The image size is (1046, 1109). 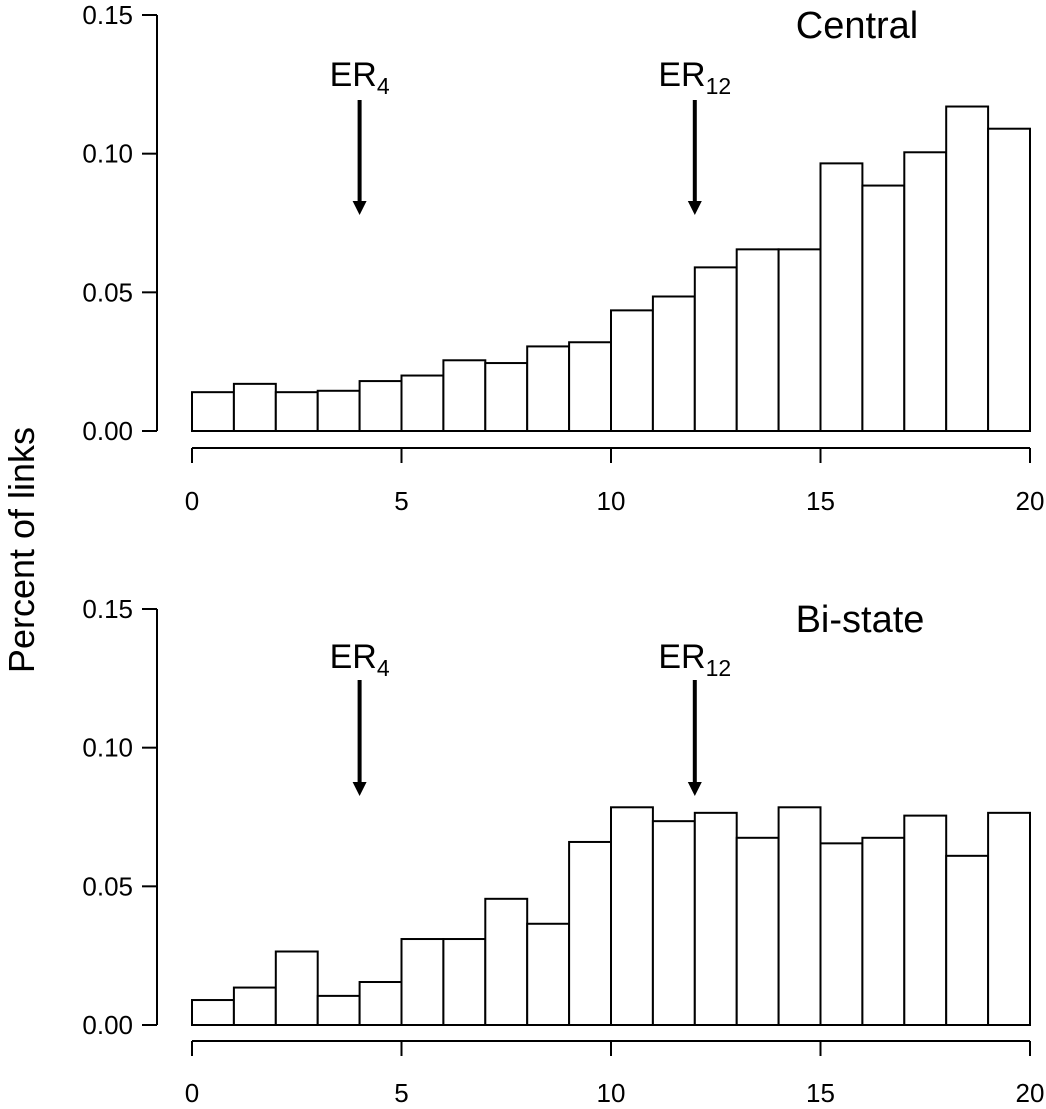 I want to click on y-axis-label: Percent of links, so click(x=21, y=550).